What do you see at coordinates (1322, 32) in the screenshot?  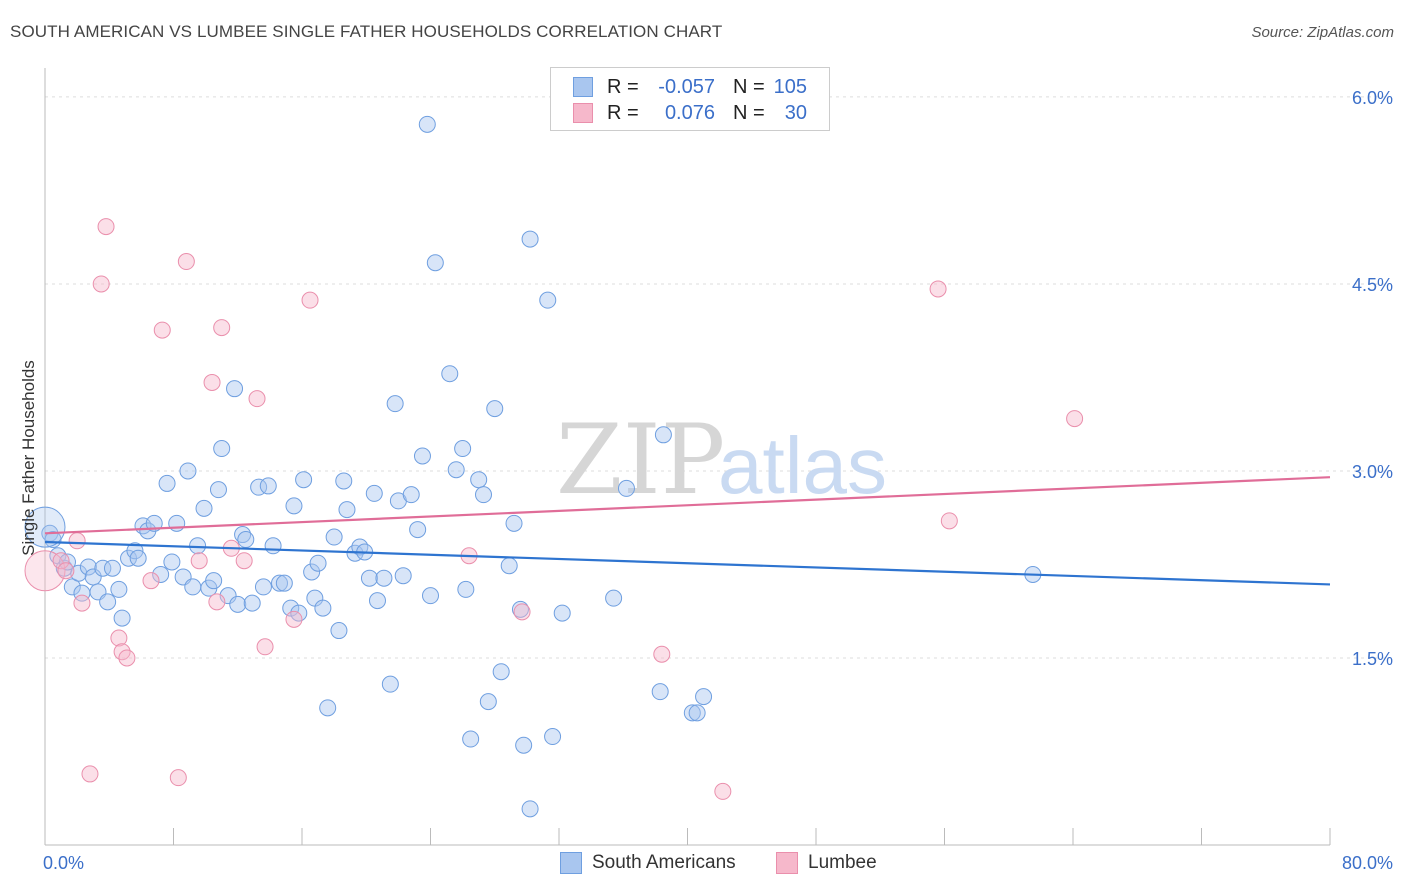 I see `source-label: Source: ZipAtlas.com` at bounding box center [1322, 32].